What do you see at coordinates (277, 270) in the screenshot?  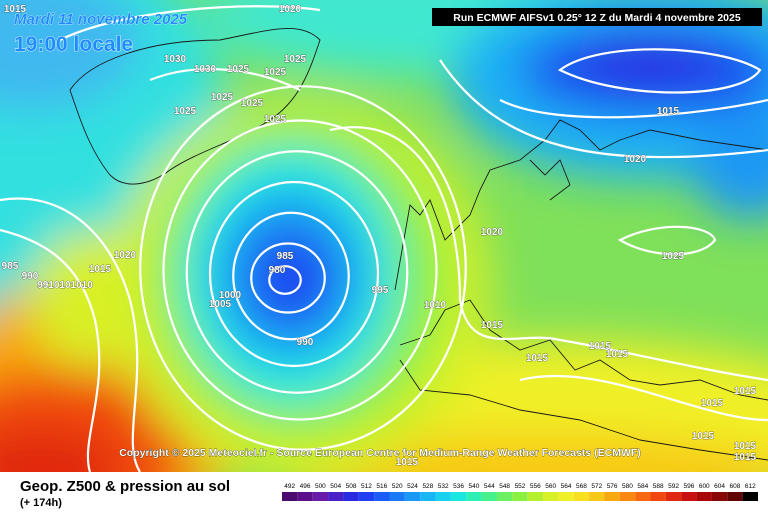 I see `isobar-label: 980` at bounding box center [277, 270].